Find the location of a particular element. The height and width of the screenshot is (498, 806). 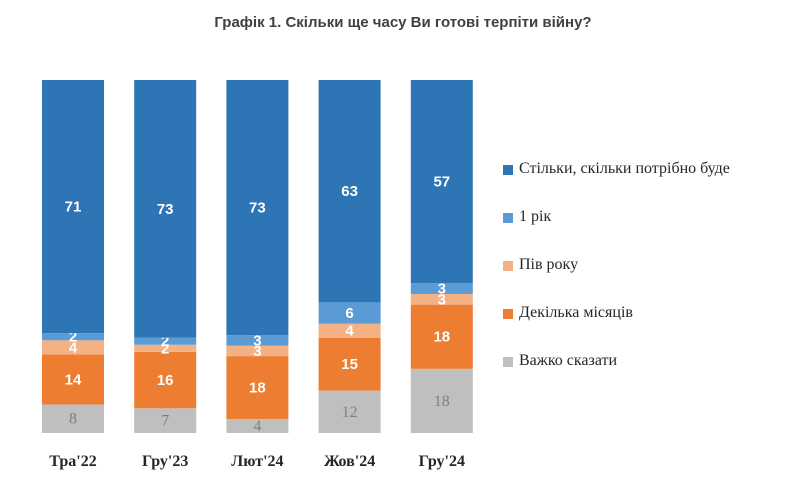

data-label-s0-c2: 4 is located at coordinates (257, 426).